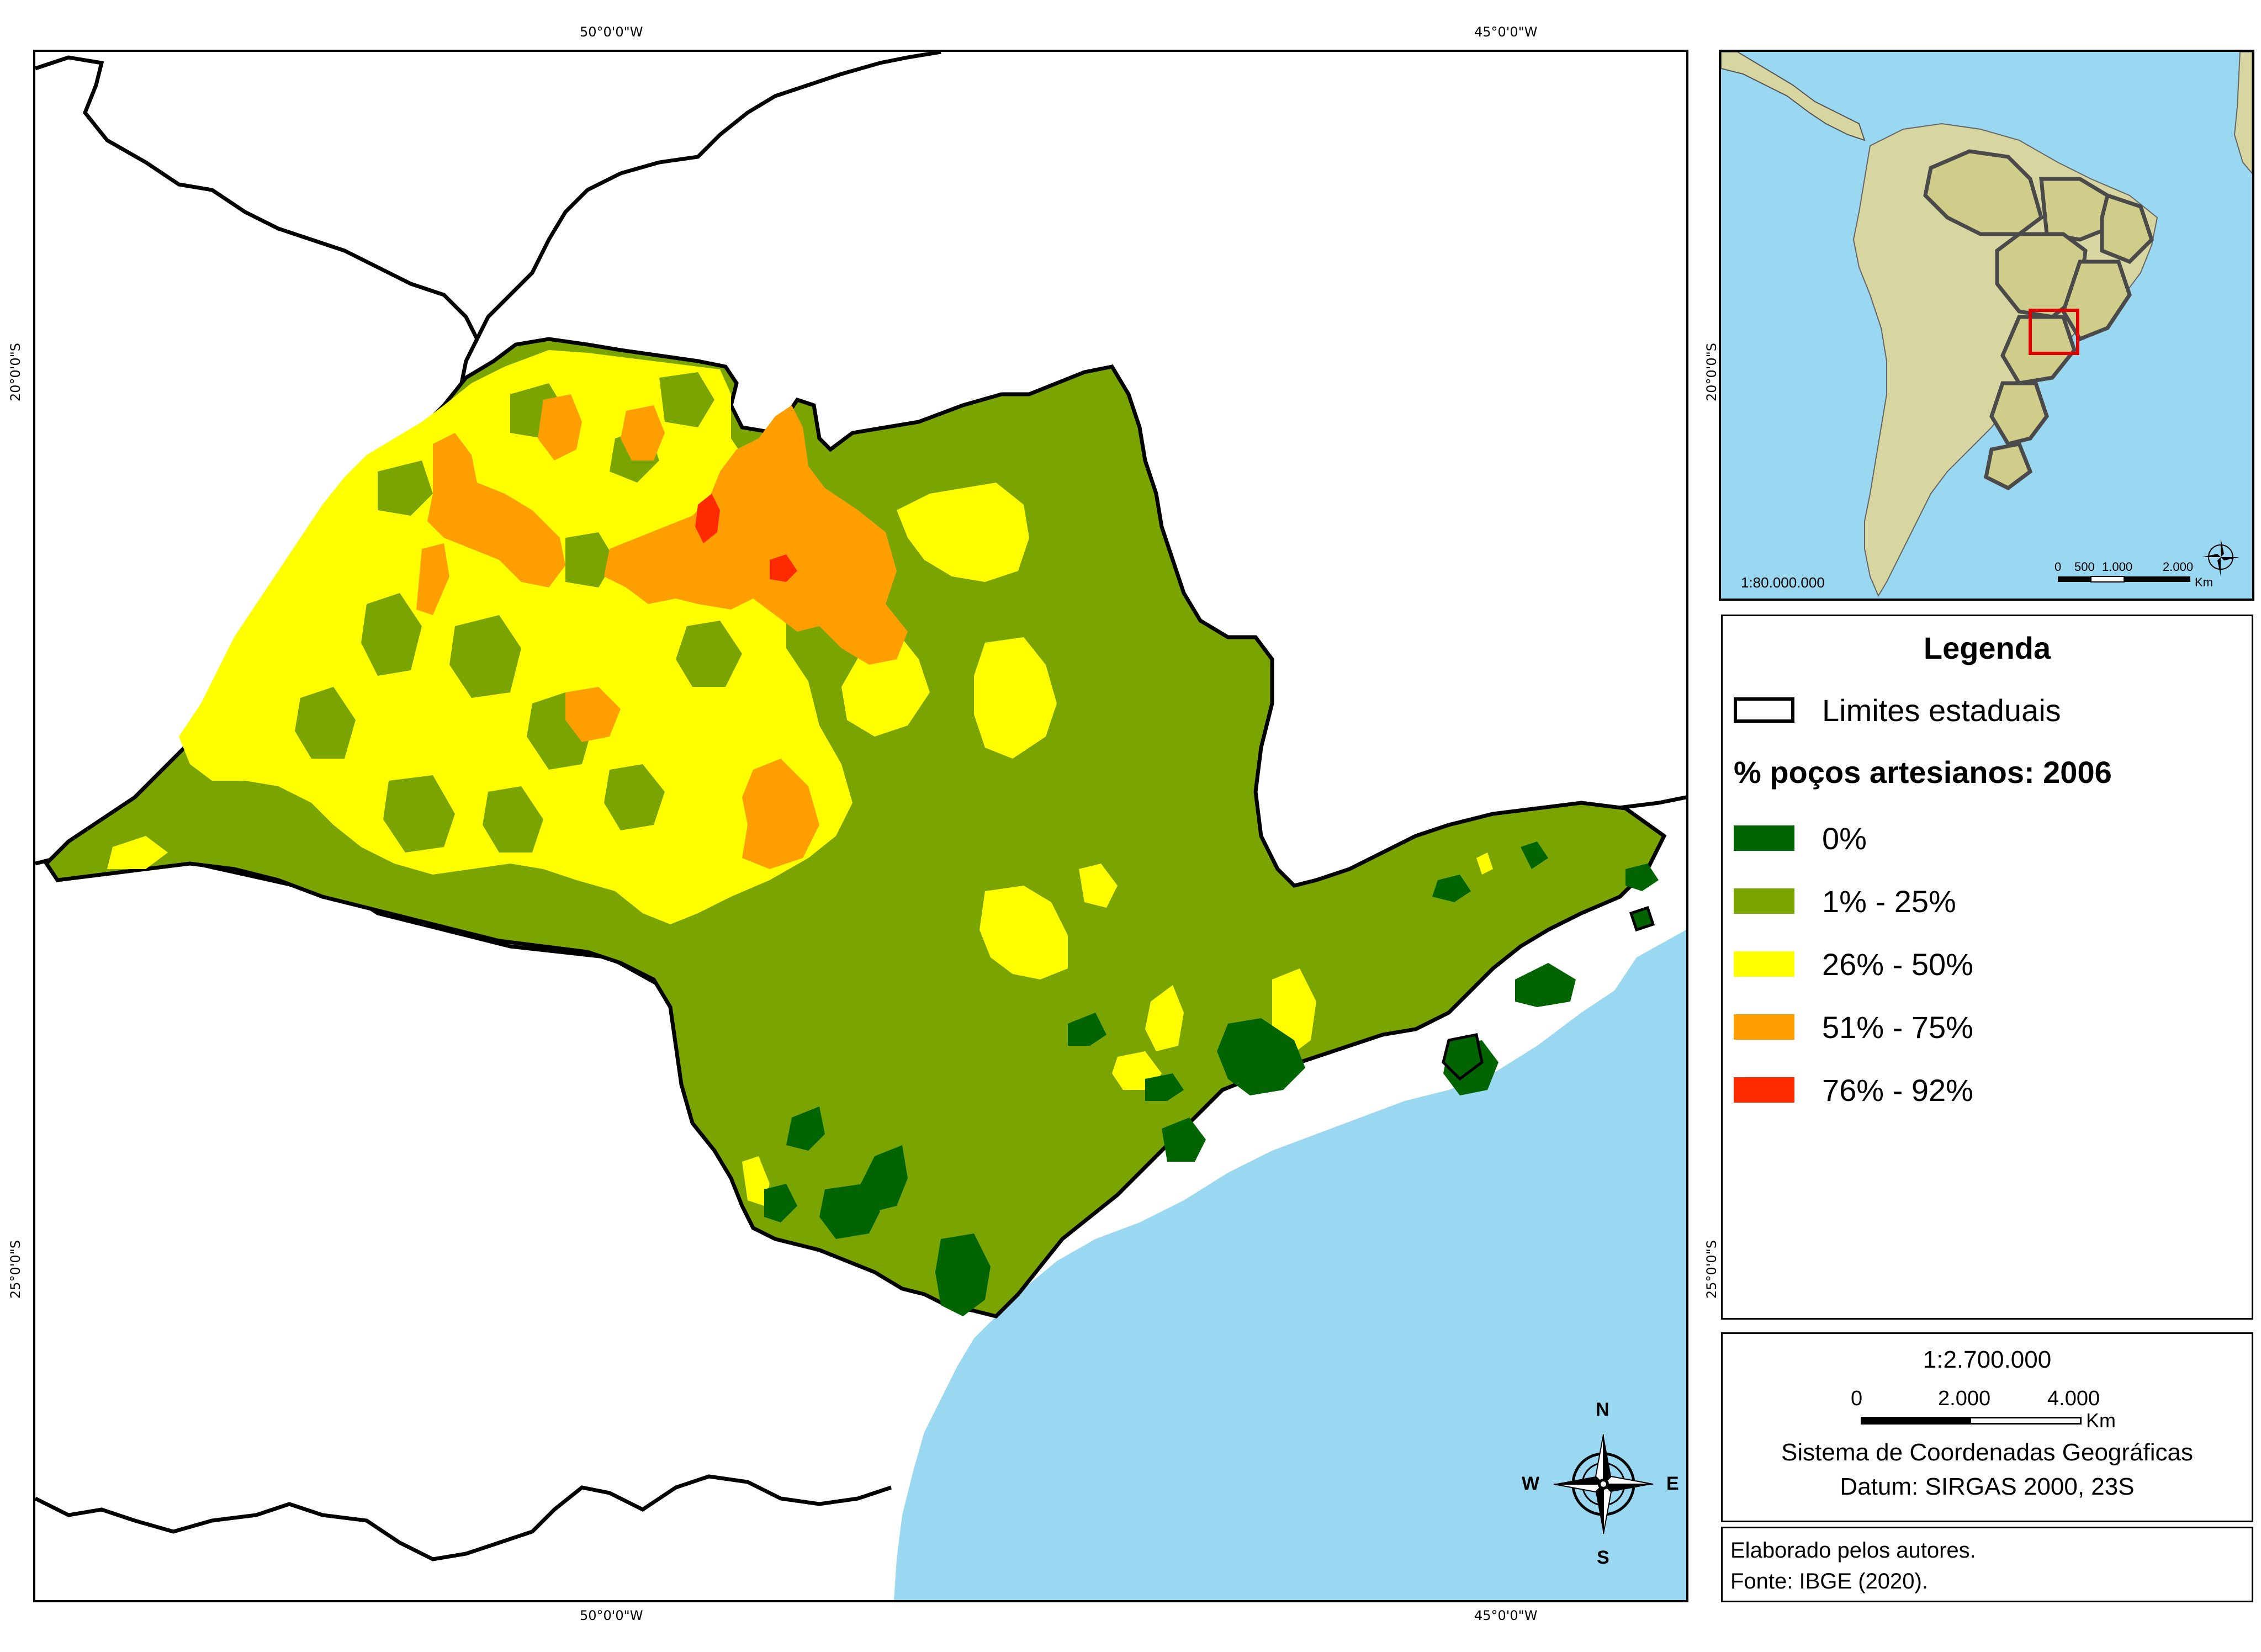 The height and width of the screenshot is (1652, 2261). Describe the element at coordinates (1853, 1550) in the screenshot. I see `credits-line-author: Elaborado pelos autores.` at that location.